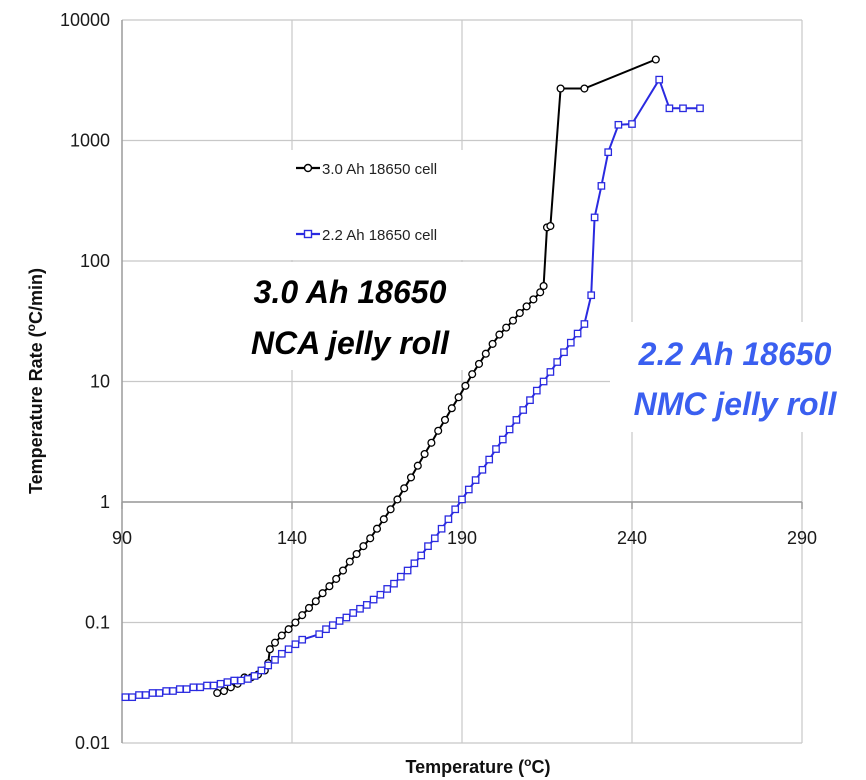  I want to click on y-tick-label: 100, so click(95, 261).